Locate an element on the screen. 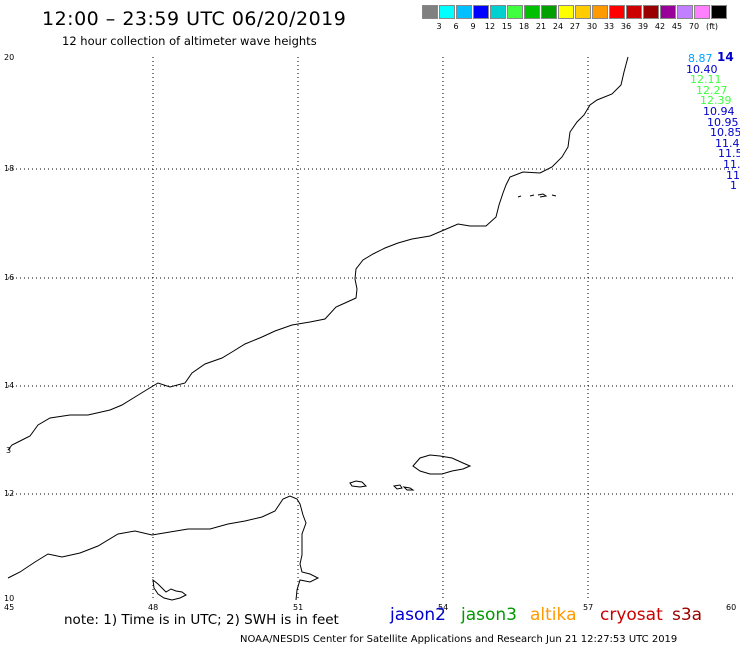 The height and width of the screenshot is (650, 740). wave-height-value: 8.87 is located at coordinates (700, 58).